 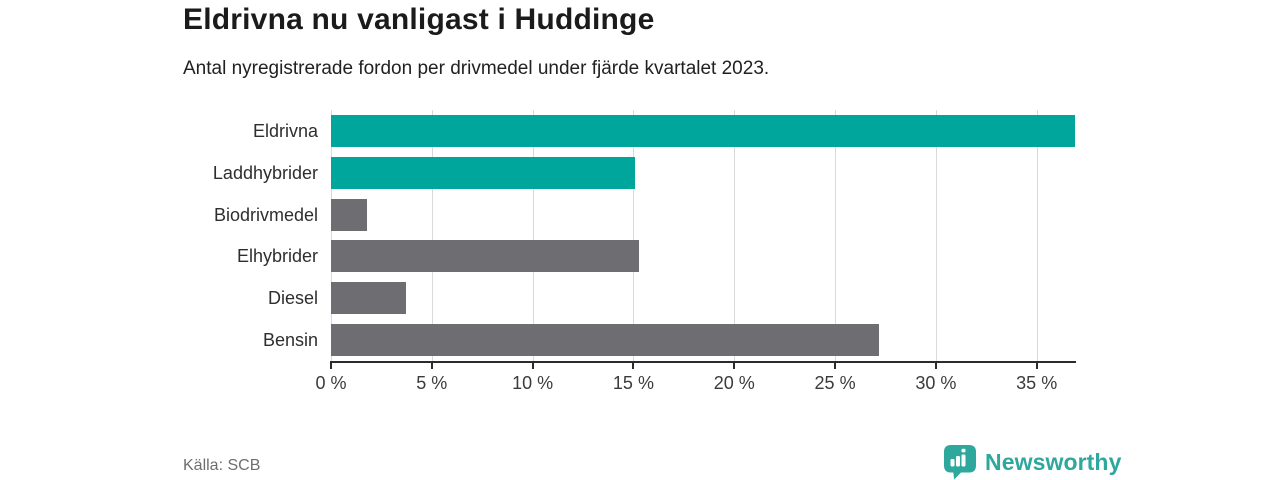 What do you see at coordinates (292, 298) in the screenshot?
I see `category-label: Diesel` at bounding box center [292, 298].